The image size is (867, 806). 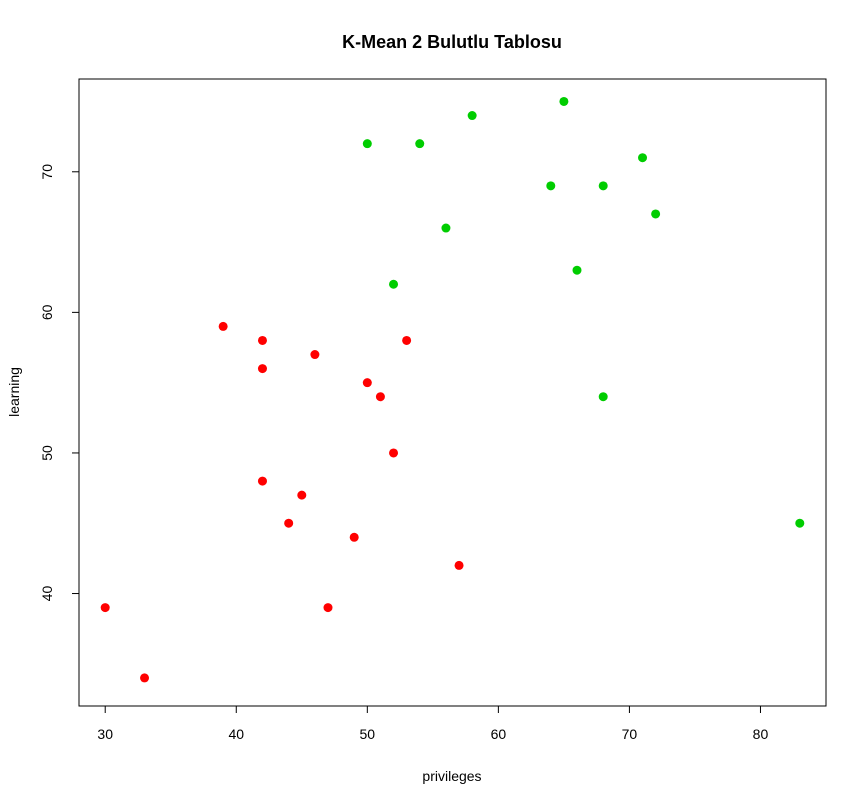 I want to click on x-tick-label: 30, so click(x=105, y=734).